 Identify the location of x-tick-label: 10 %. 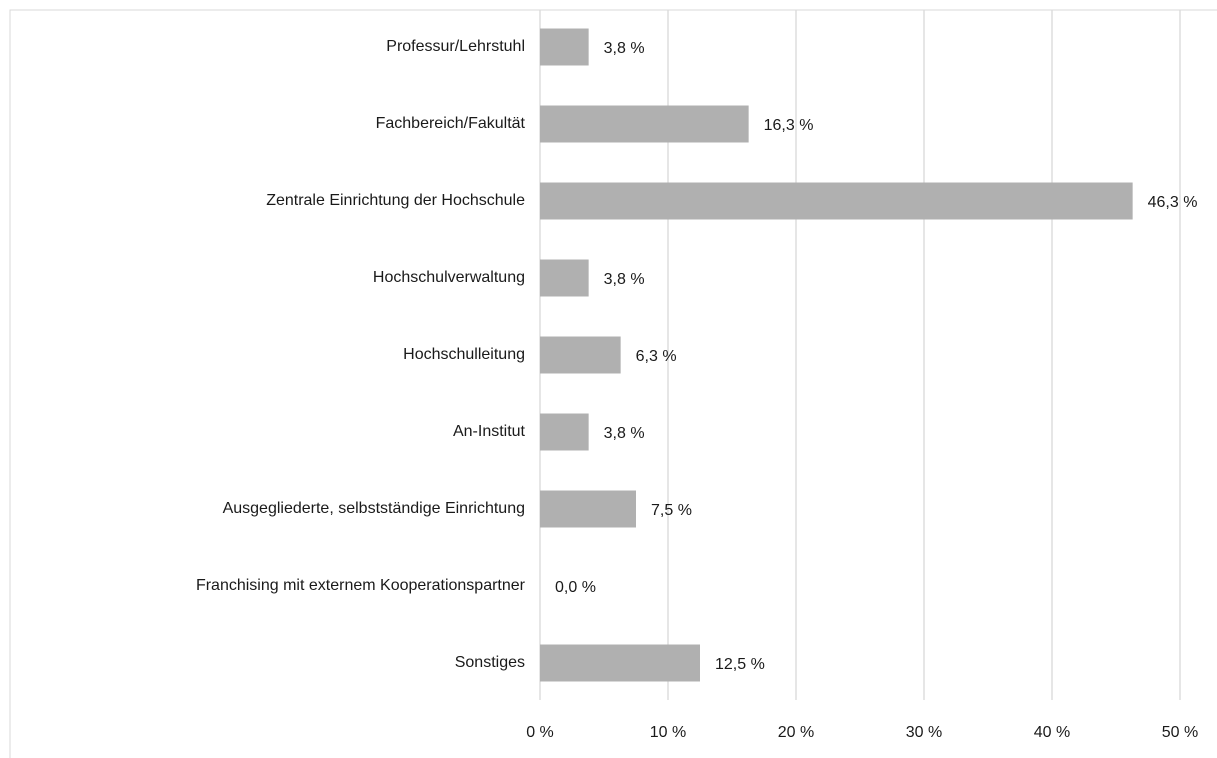
(668, 732).